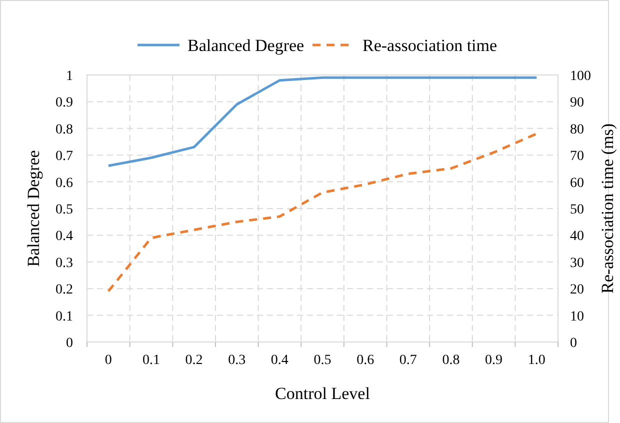  Describe the element at coordinates (408, 360) in the screenshot. I see `x-tick-label: 0.7` at that location.